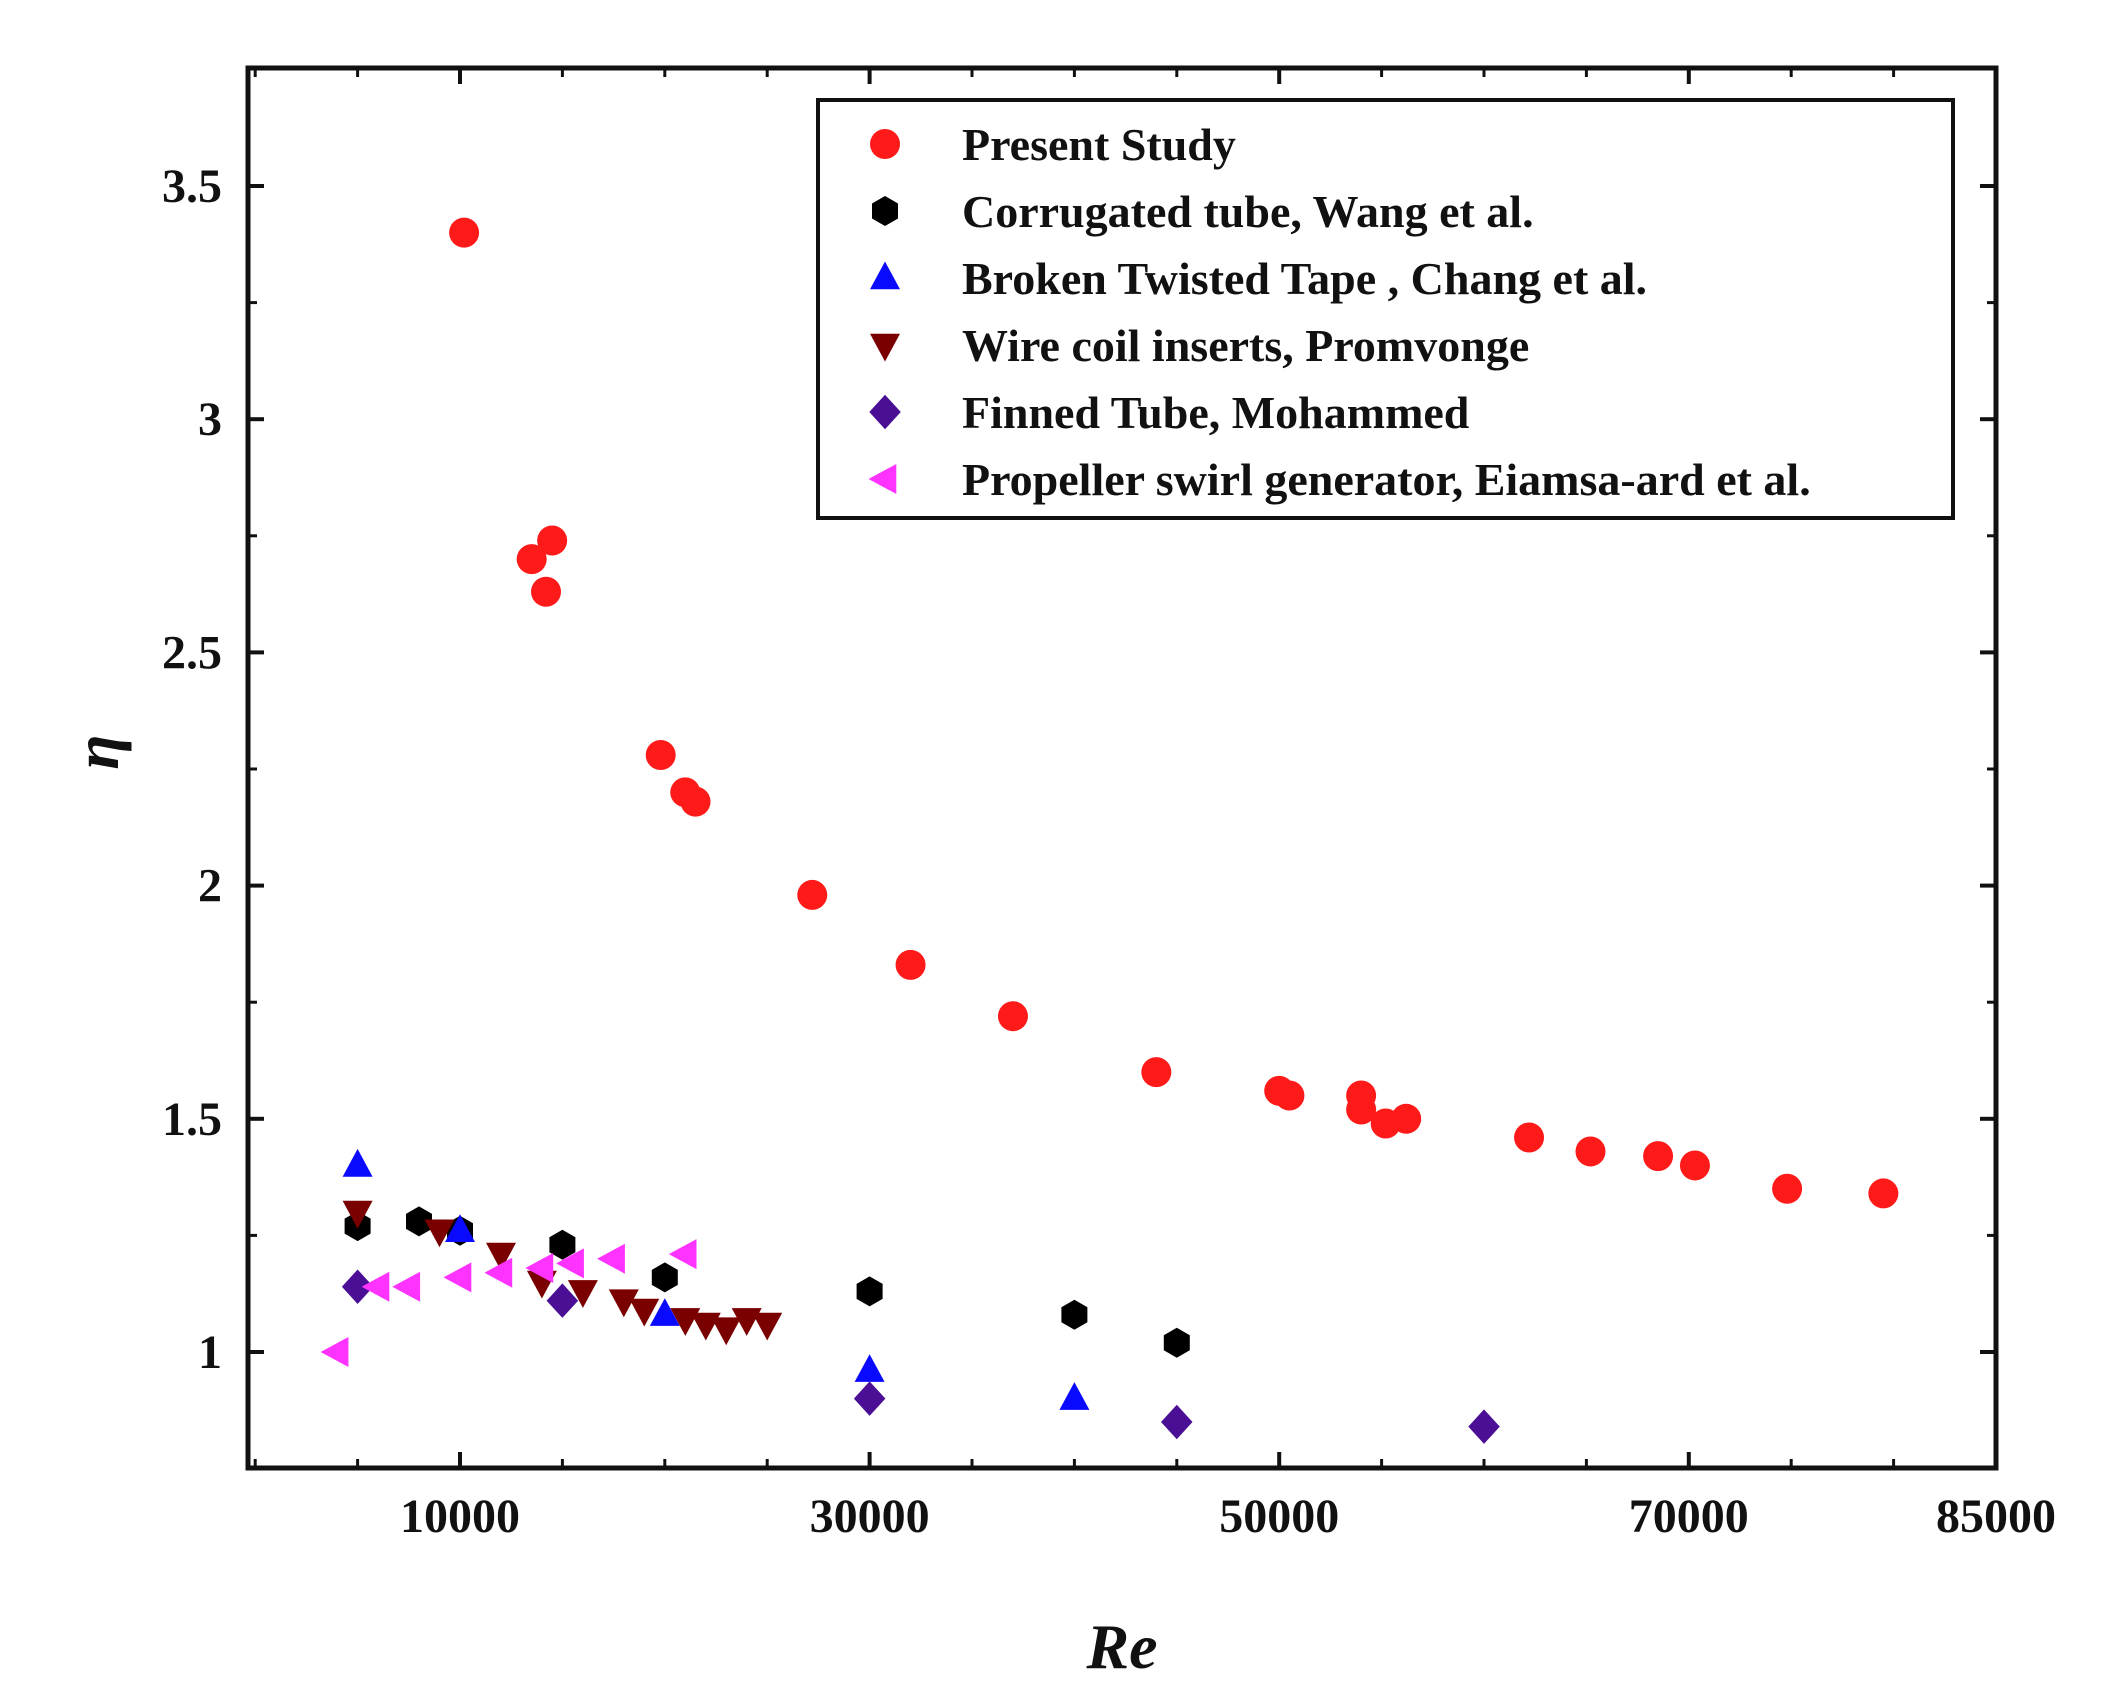 Image resolution: width=2112 pixels, height=1704 pixels. Describe the element at coordinates (1279, 1516) in the screenshot. I see `x-tick-label: 50000` at that location.